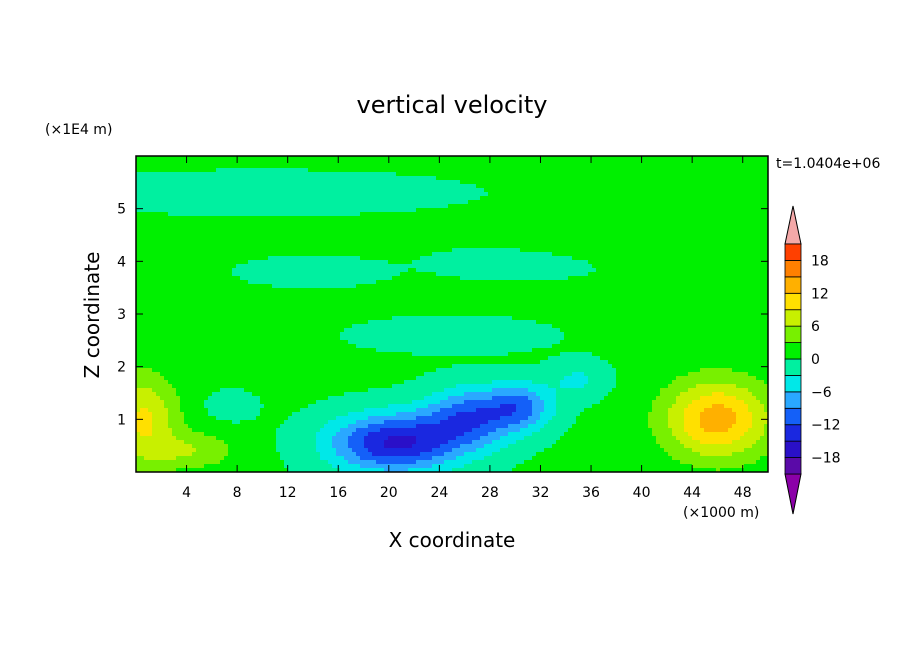 This screenshot has width=904, height=654. Describe the element at coordinates (826, 426) in the screenshot. I see `colorbar-label: −12` at that location.